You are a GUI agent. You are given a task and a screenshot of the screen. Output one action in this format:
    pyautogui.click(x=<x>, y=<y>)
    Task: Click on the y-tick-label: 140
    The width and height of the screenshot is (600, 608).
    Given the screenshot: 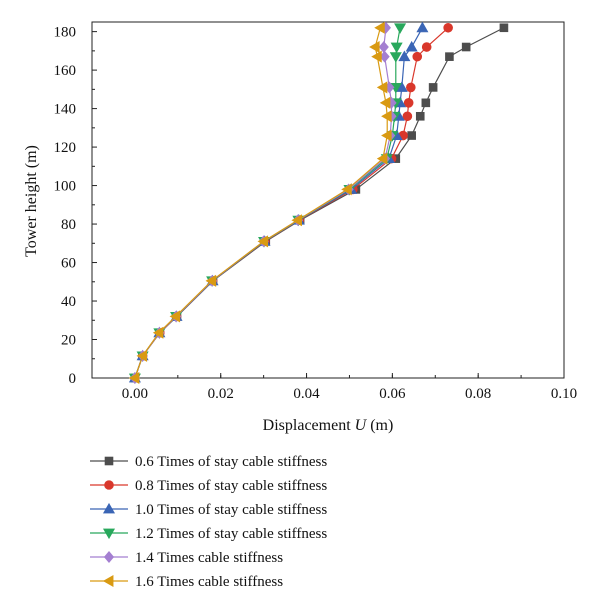 What is the action you would take?
    pyautogui.click(x=65, y=110)
    